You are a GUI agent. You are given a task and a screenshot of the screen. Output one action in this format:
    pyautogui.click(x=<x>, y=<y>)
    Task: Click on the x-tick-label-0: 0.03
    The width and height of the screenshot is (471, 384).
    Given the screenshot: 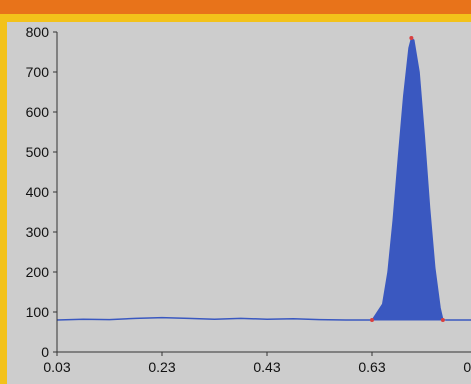 What is the action you would take?
    pyautogui.click(x=56, y=367)
    